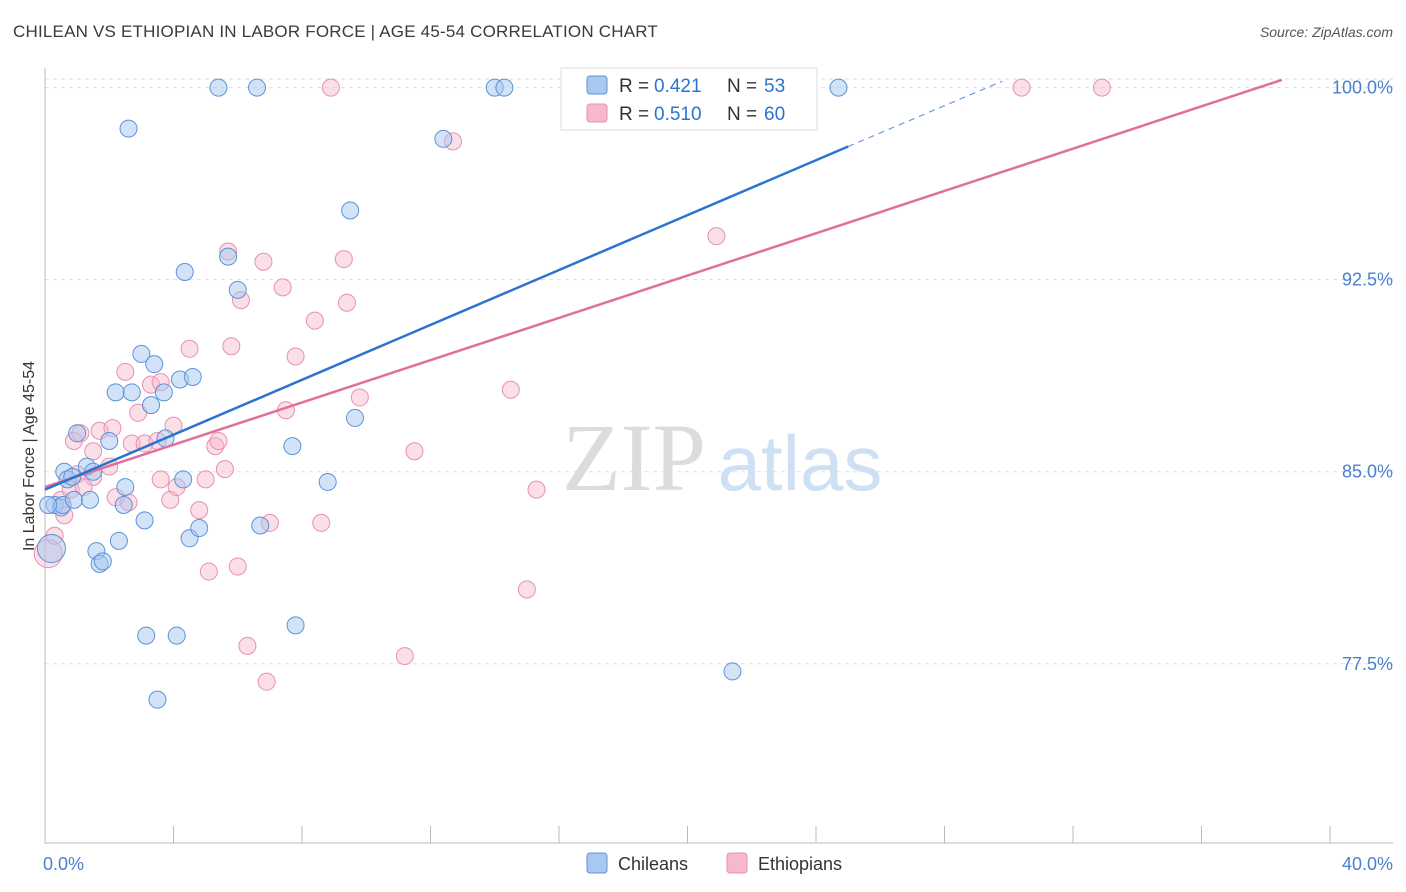 The image size is (1406, 892). What do you see at coordinates (597, 113) in the screenshot?
I see `legend-swatch-ethiopians` at bounding box center [597, 113].